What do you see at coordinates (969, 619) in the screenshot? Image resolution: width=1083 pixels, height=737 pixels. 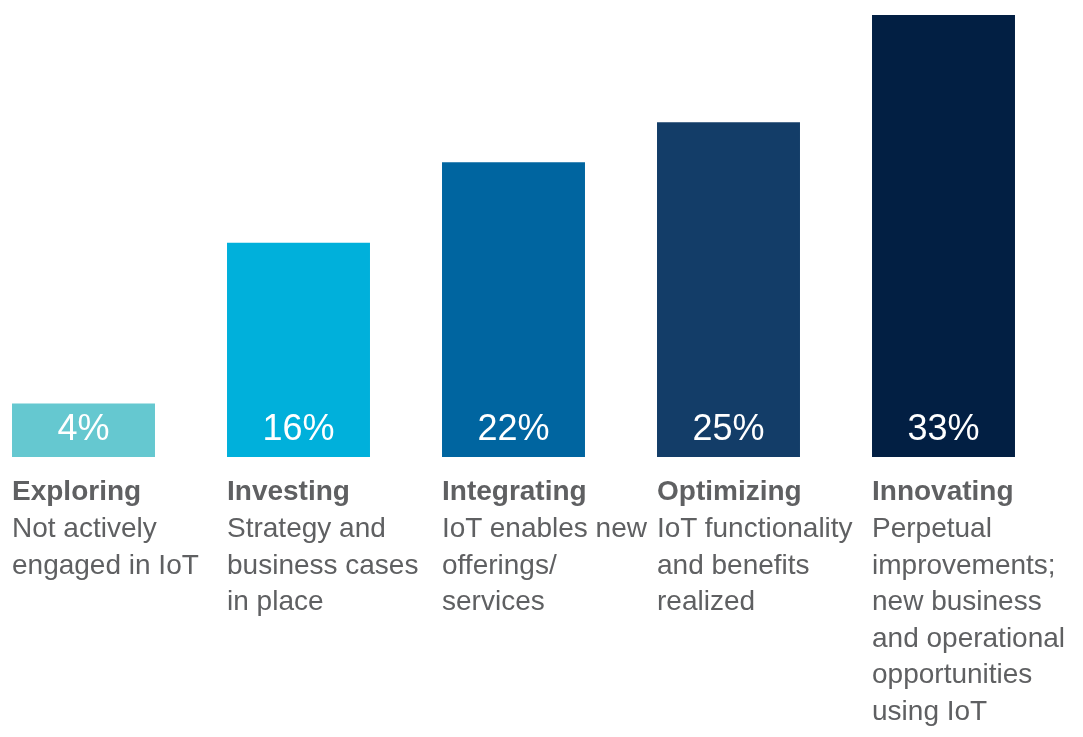 I see `text: Perpetual improvements; new business and operational opportunities using IoT` at bounding box center [969, 619].